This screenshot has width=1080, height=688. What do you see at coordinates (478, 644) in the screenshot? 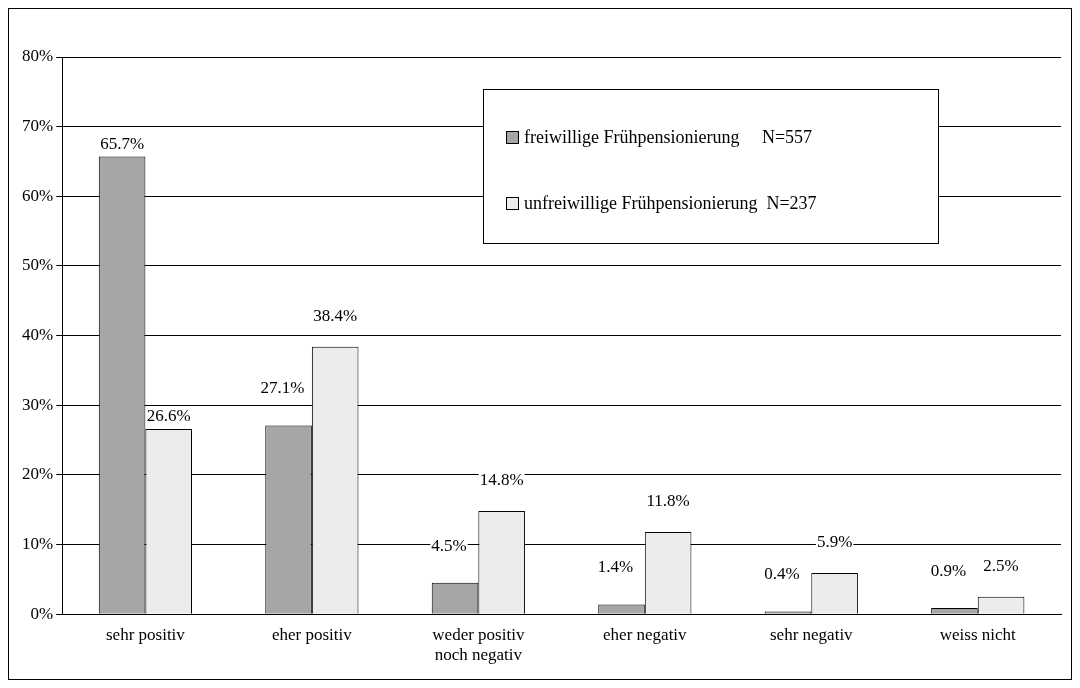
I see `x-tick-label: weder positiv noch negativ` at bounding box center [478, 644].